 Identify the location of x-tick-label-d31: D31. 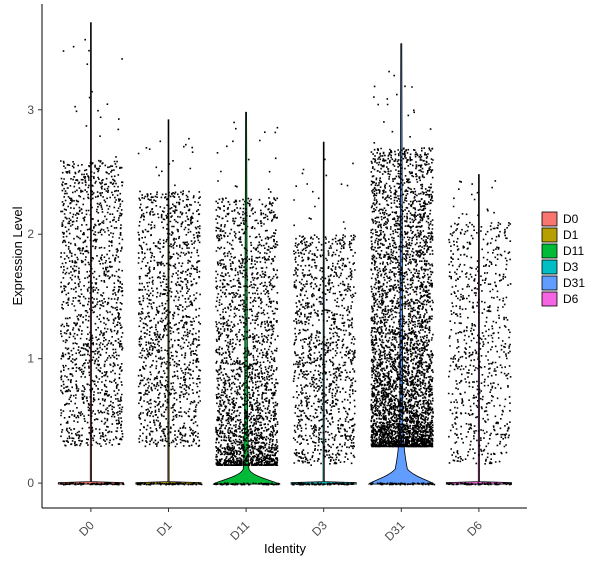
(395, 531).